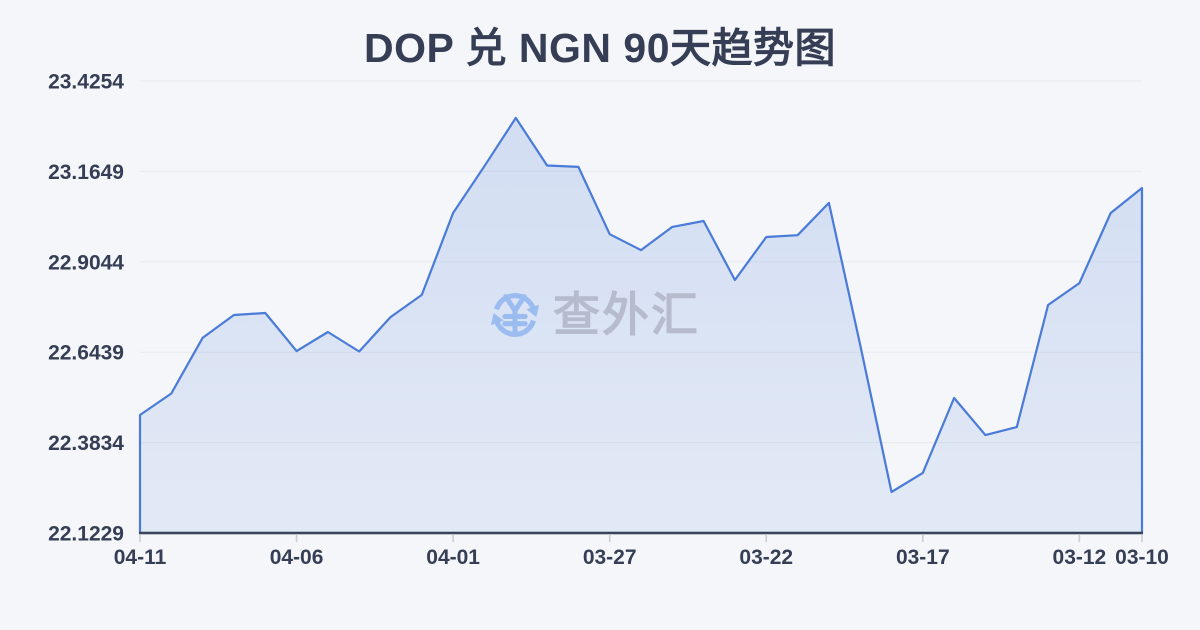 This screenshot has height=630, width=1200. I want to click on watermark: 查外汇, so click(593, 315).